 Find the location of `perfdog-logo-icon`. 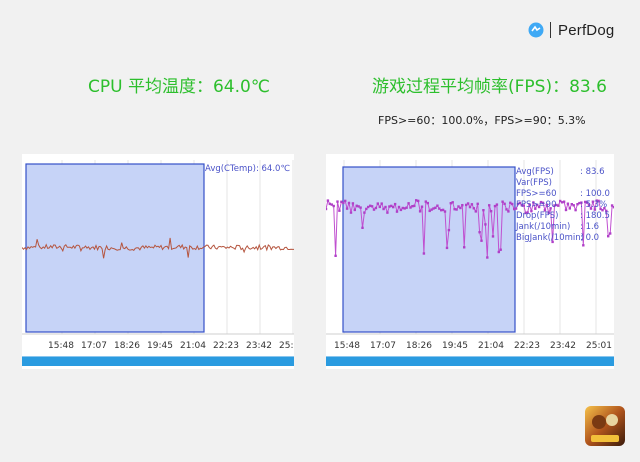

perfdog-logo-icon is located at coordinates (536, 30).